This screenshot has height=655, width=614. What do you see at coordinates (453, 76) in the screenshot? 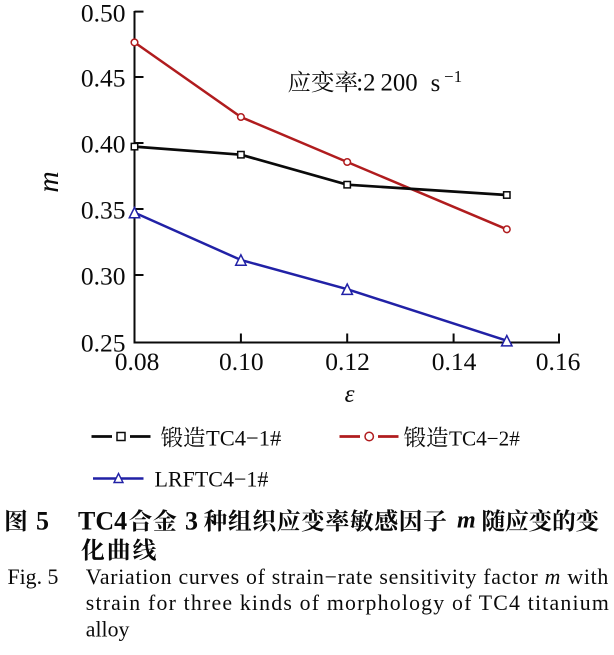
I see `svg-text: −1` at bounding box center [453, 76].